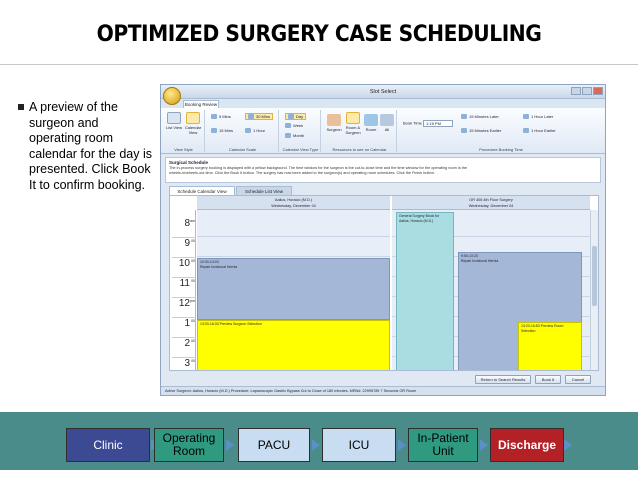 The width and height of the screenshot is (638, 479). I want to click on tab-schedule-list-view: Schedule List View, so click(264, 190).